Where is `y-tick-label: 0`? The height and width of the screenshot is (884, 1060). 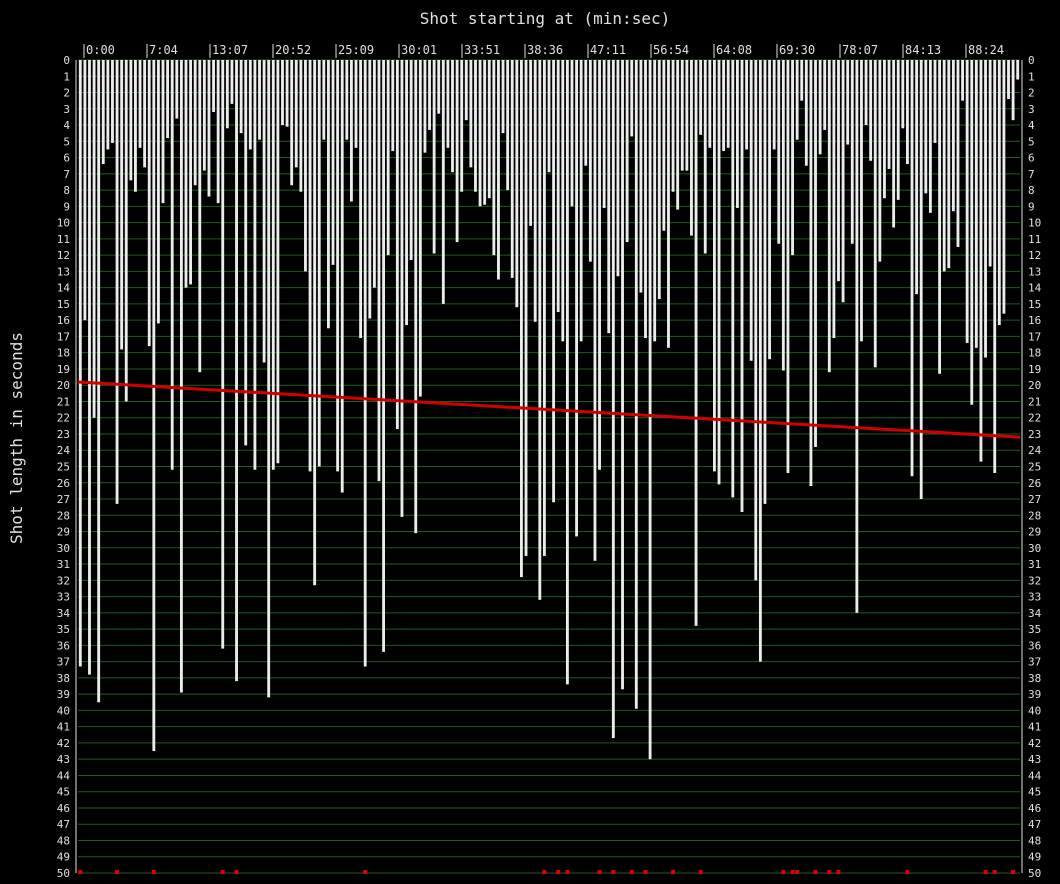 y-tick-label: 0 is located at coordinates (1031, 60).